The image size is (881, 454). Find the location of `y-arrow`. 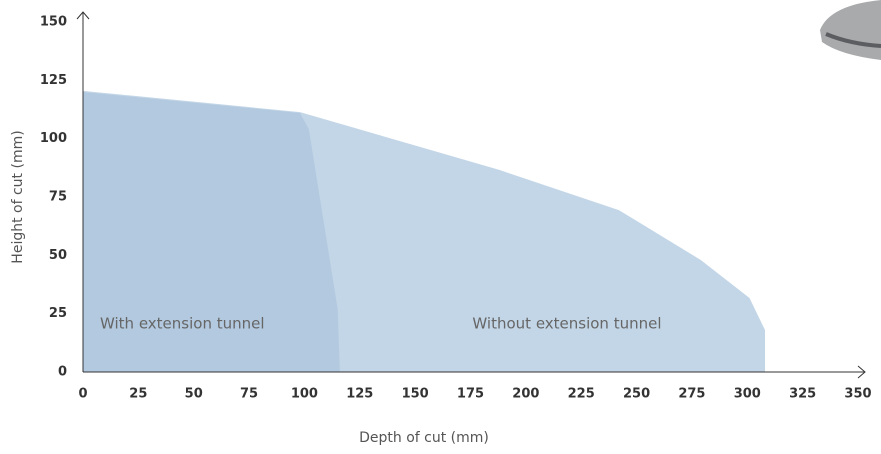

y-arrow is located at coordinates (83, 15).